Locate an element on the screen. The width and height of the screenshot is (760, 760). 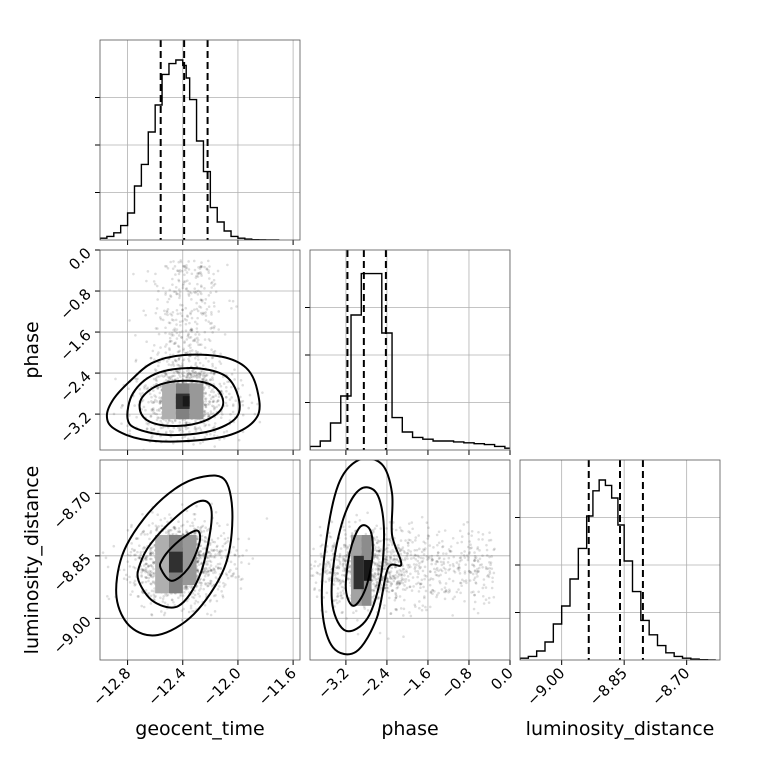
xtick-label-3: −0.8 is located at coordinates (456, 683).